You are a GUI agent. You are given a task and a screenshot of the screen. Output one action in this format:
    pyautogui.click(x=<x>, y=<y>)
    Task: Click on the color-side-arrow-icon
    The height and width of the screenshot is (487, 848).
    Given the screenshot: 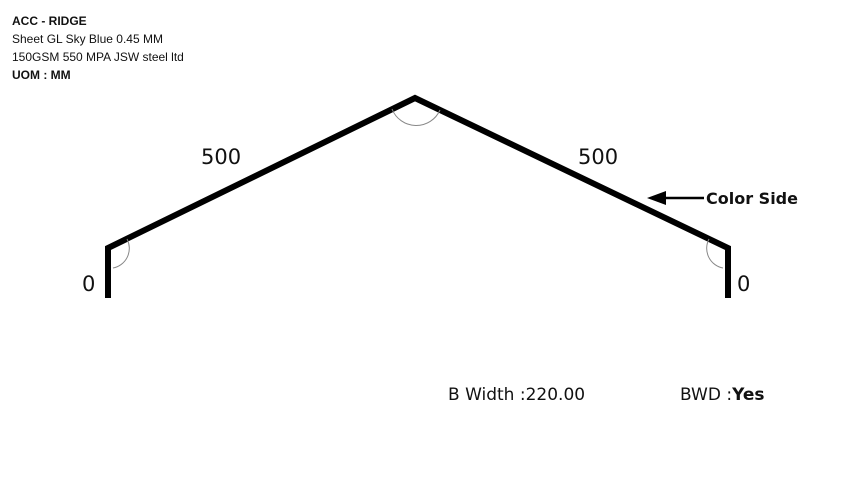 What is the action you would take?
    pyautogui.click(x=675, y=198)
    